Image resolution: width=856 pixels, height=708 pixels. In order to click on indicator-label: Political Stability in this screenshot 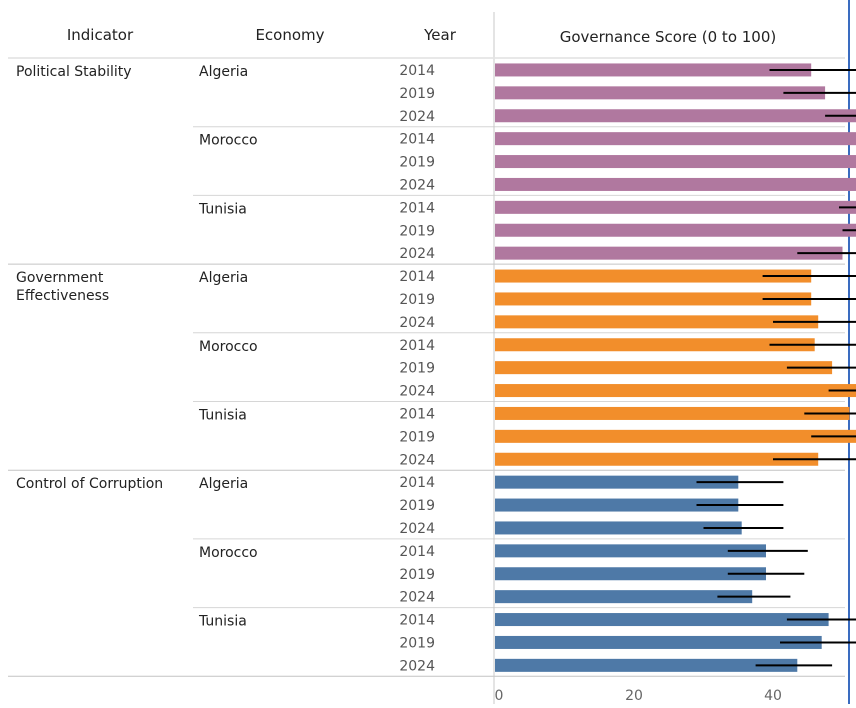, I will do `click(74, 72)`.